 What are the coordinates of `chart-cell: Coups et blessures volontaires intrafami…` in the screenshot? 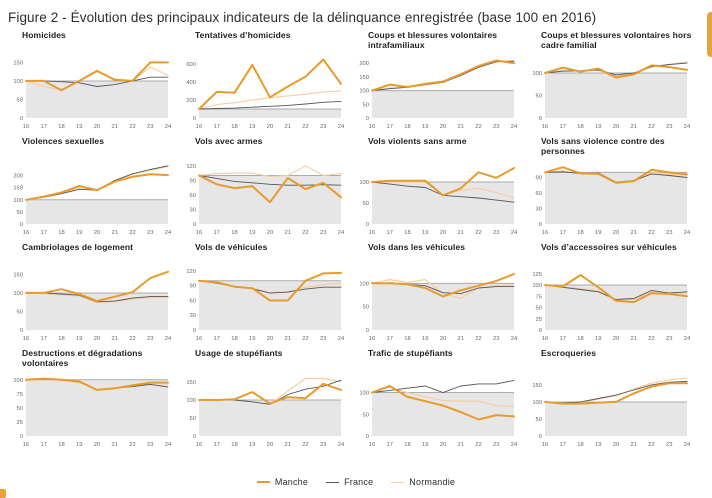 It's located at (439, 82).